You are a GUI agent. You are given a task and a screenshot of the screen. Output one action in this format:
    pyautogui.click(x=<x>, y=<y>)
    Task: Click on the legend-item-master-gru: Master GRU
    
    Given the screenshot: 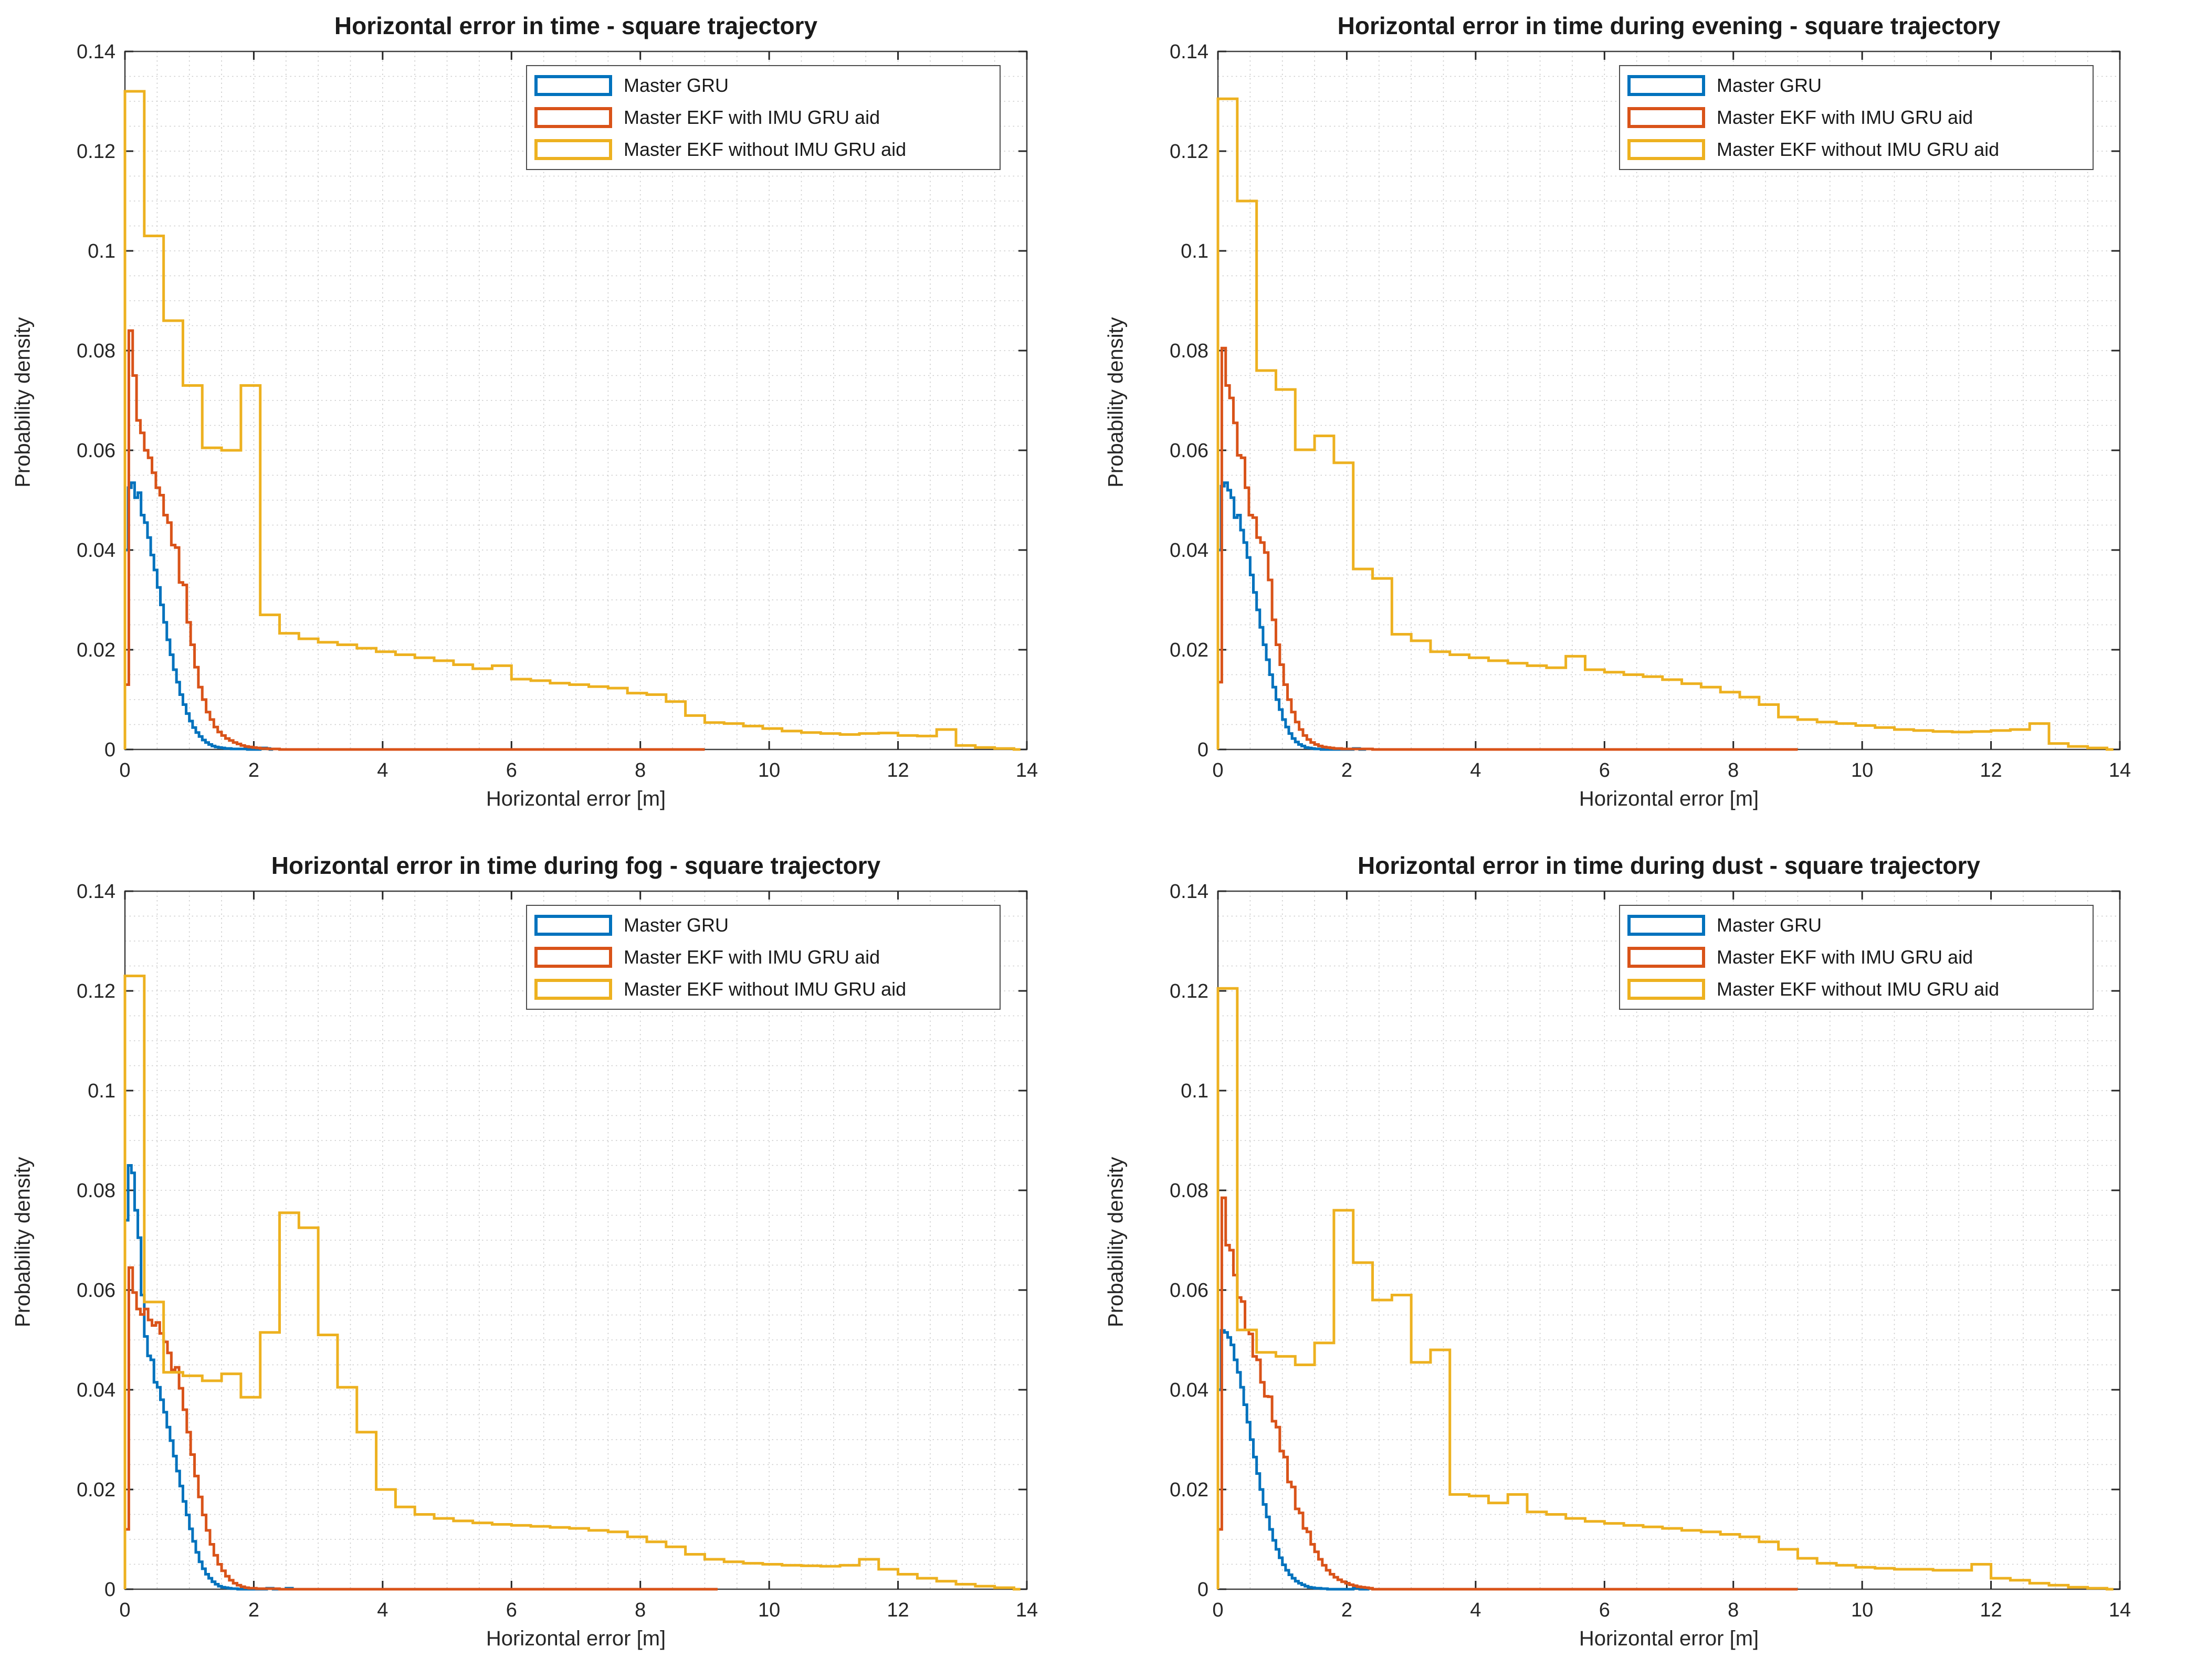 What is the action you would take?
    pyautogui.click(x=1856, y=925)
    